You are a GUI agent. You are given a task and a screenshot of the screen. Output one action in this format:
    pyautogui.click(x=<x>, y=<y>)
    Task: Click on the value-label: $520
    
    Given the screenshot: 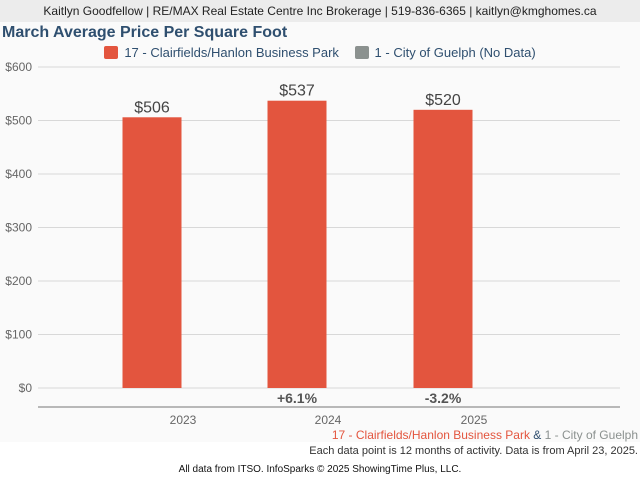 What is the action you would take?
    pyautogui.click(x=443, y=100)
    